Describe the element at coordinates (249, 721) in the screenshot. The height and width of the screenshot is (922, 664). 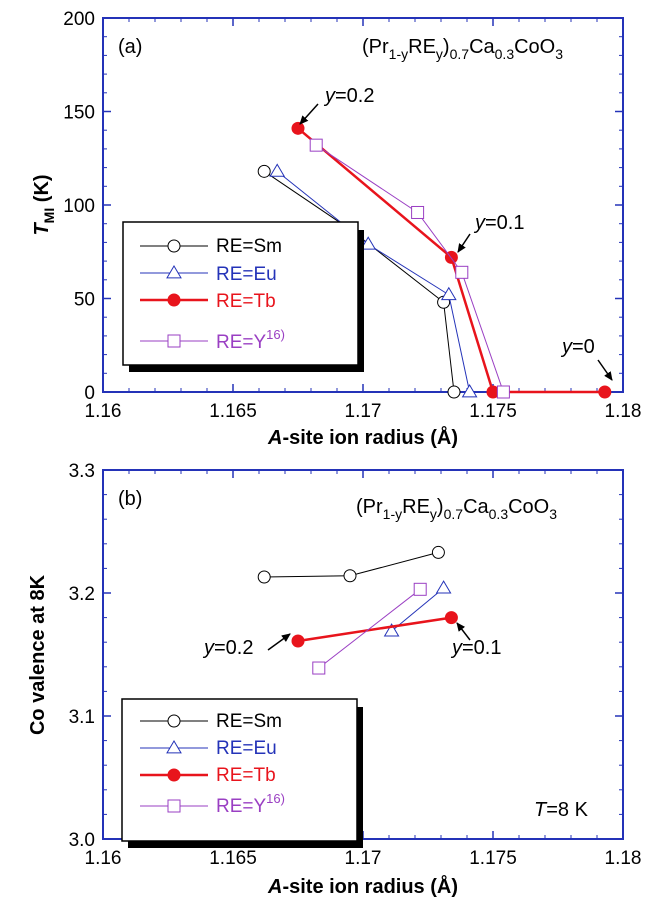
I see `legend-b-label-sm: RE=Sm` at that location.